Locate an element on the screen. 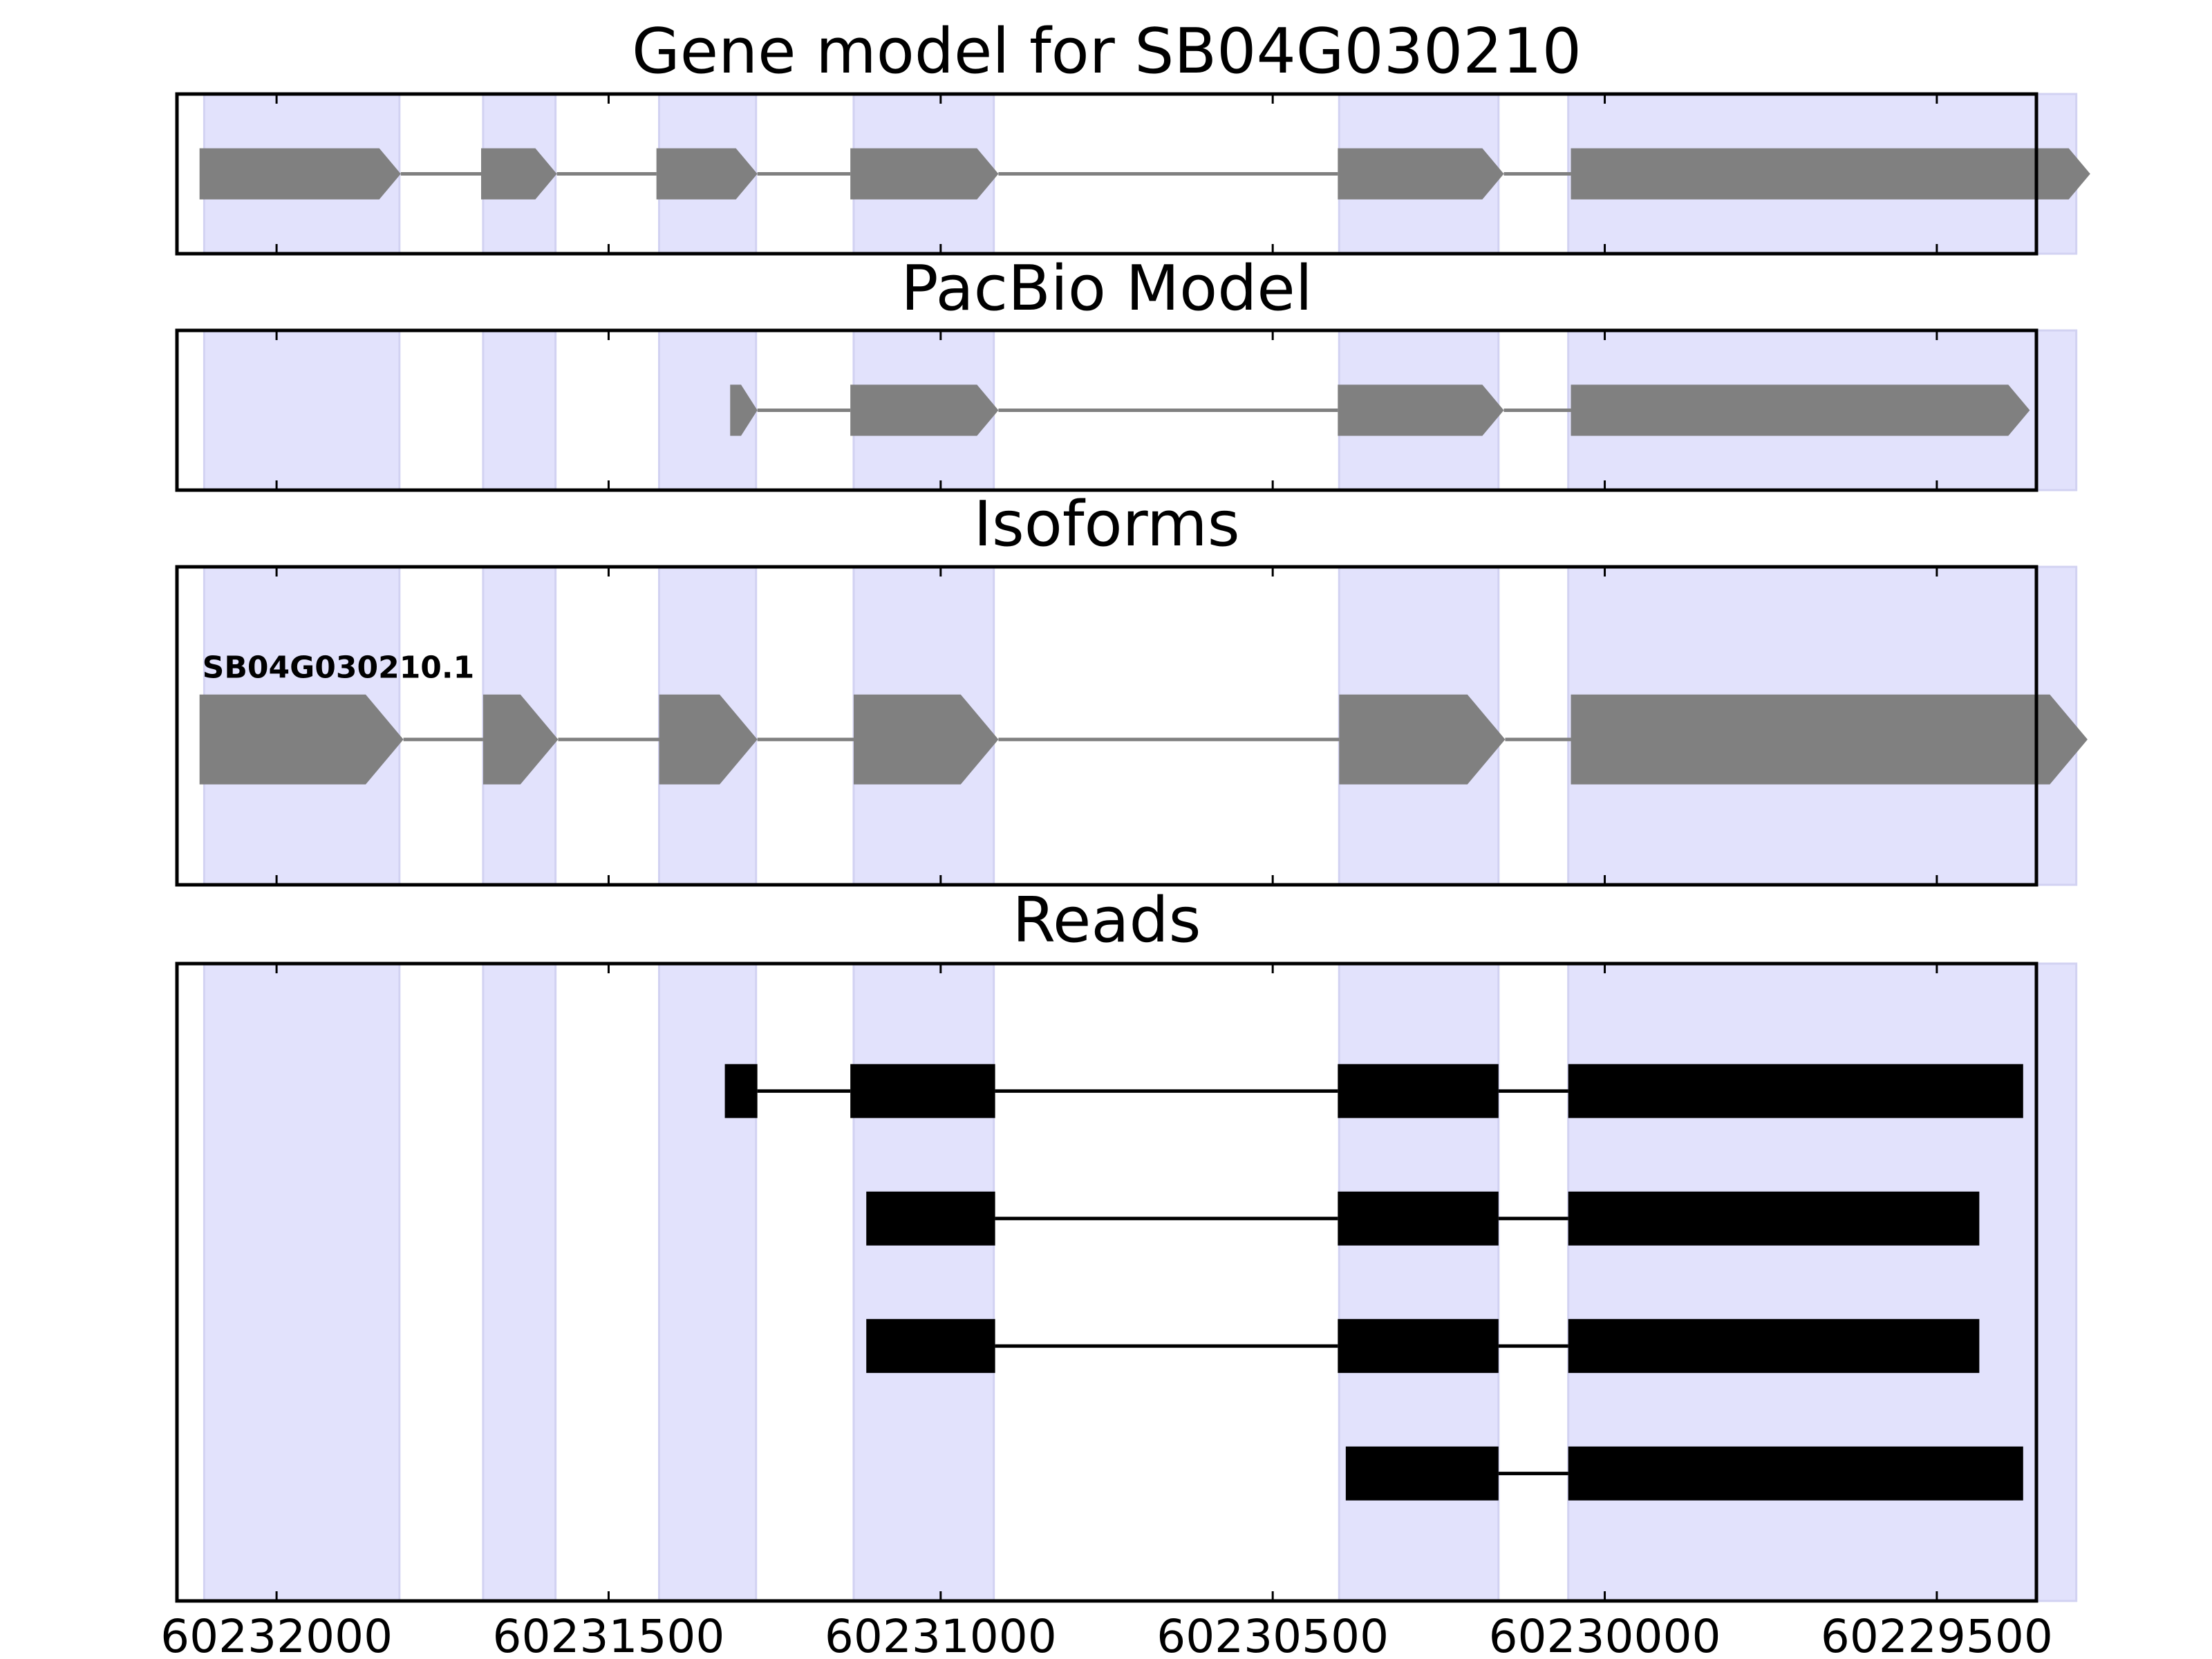 The width and height of the screenshot is (2212, 1659). isoform-label: SB04G030210.1 is located at coordinates (339, 668).